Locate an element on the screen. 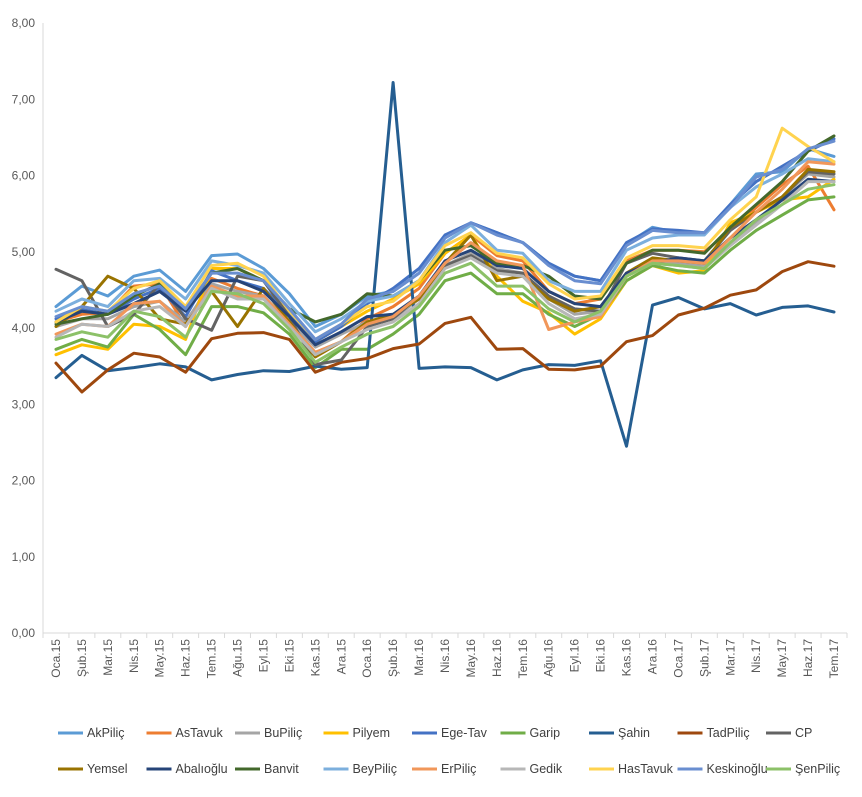  y-tick-label: 7,00 is located at coordinates (24, 99).